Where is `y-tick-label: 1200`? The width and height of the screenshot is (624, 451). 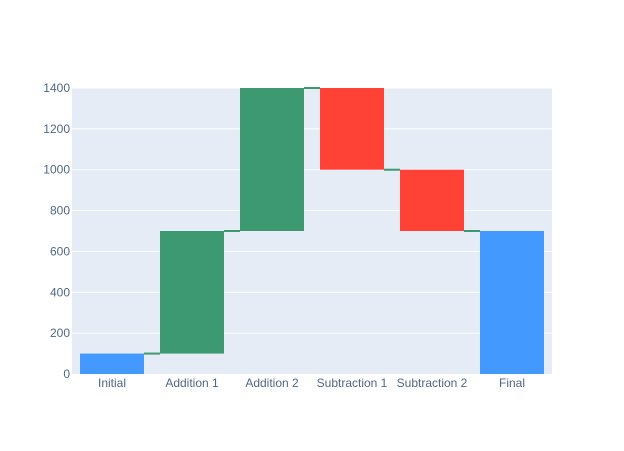 y-tick-label: 1200 is located at coordinates (56, 129).